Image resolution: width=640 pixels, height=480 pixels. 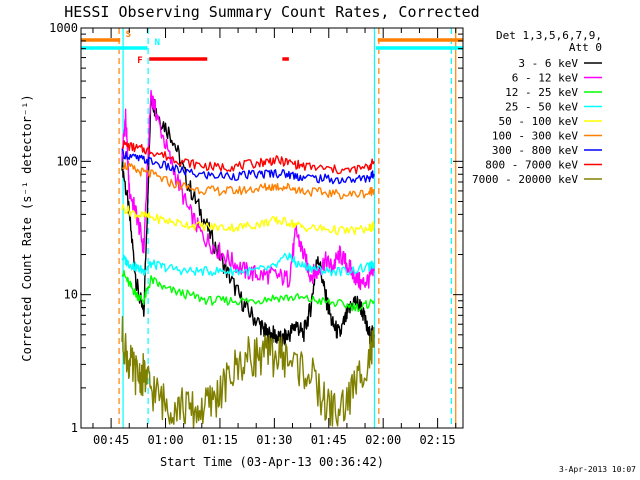 I want to click on legend-label-7: 800 - 7000 keV, so click(x=531, y=165).